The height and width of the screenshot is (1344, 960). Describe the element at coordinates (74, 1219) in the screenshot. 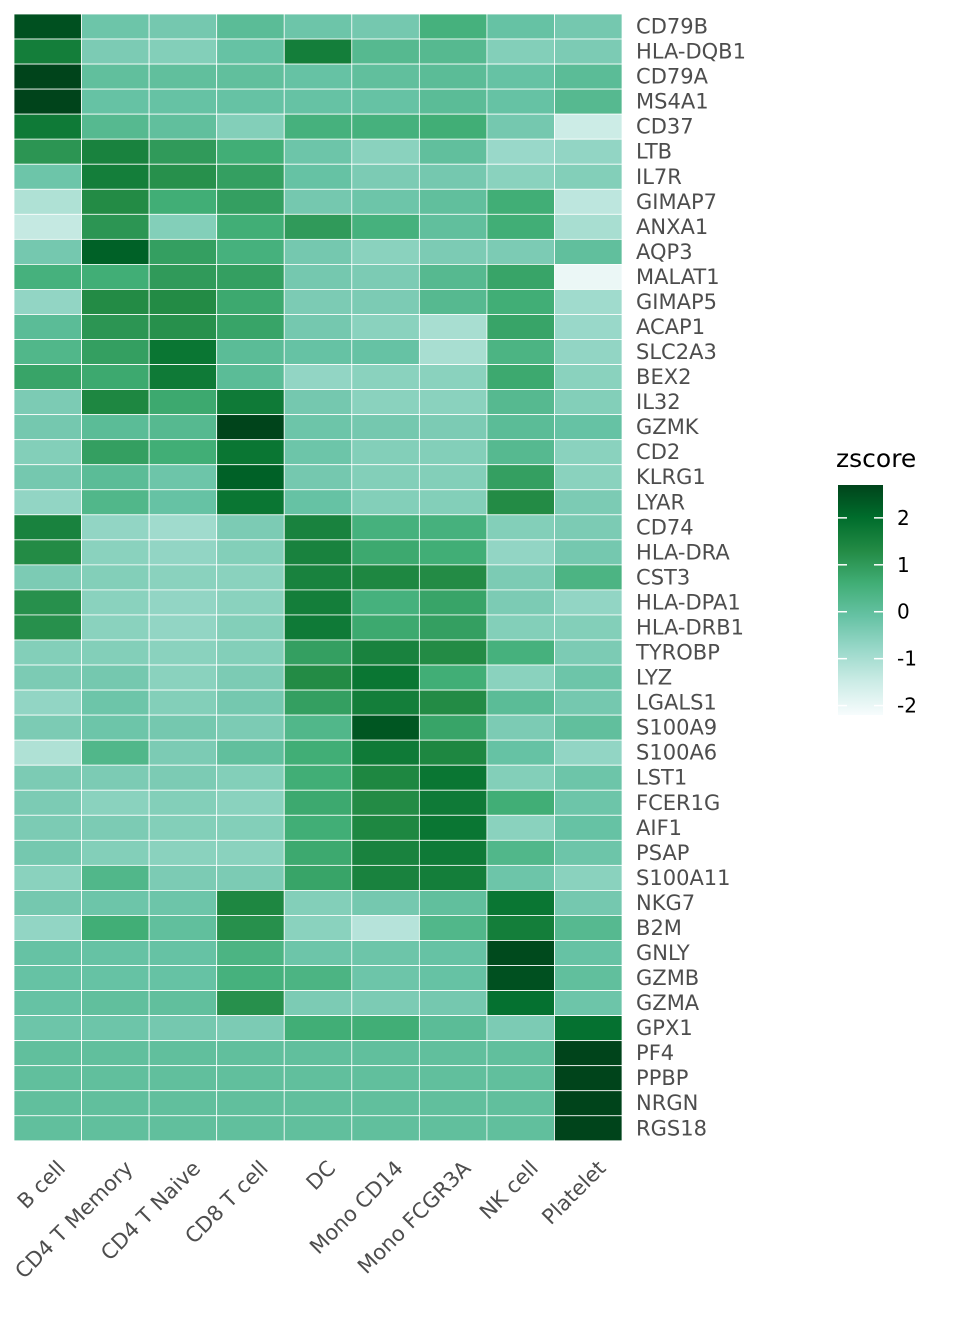

I see `cell-type-label: CD4 T Memory` at that location.